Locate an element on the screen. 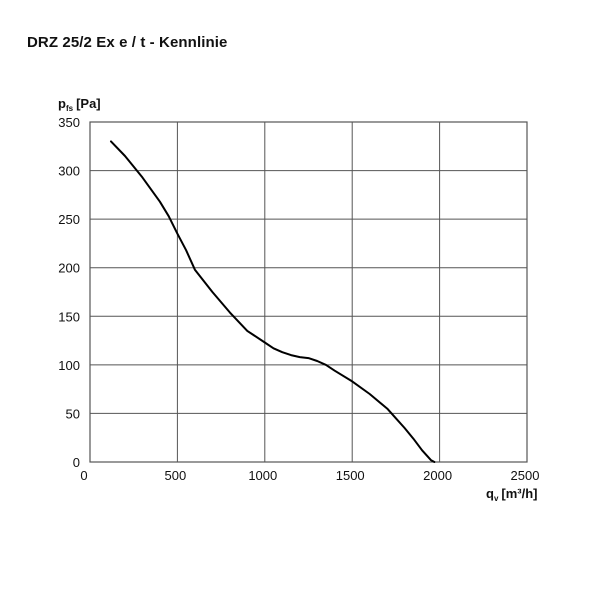 The width and height of the screenshot is (600, 600). y-axis-label-unit: [Pa] is located at coordinates (88, 103).